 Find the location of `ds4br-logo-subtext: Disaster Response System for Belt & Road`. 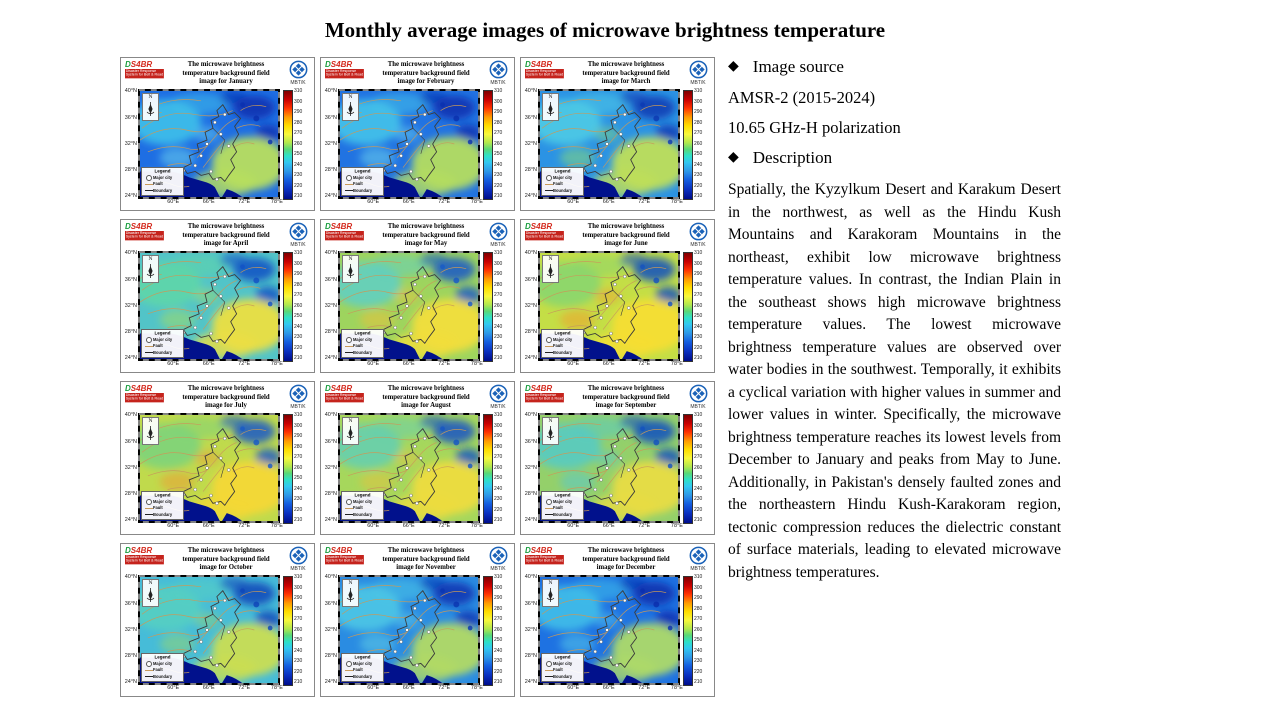

ds4br-logo-subtext: Disaster Response System for Belt & Road is located at coordinates (344, 235).